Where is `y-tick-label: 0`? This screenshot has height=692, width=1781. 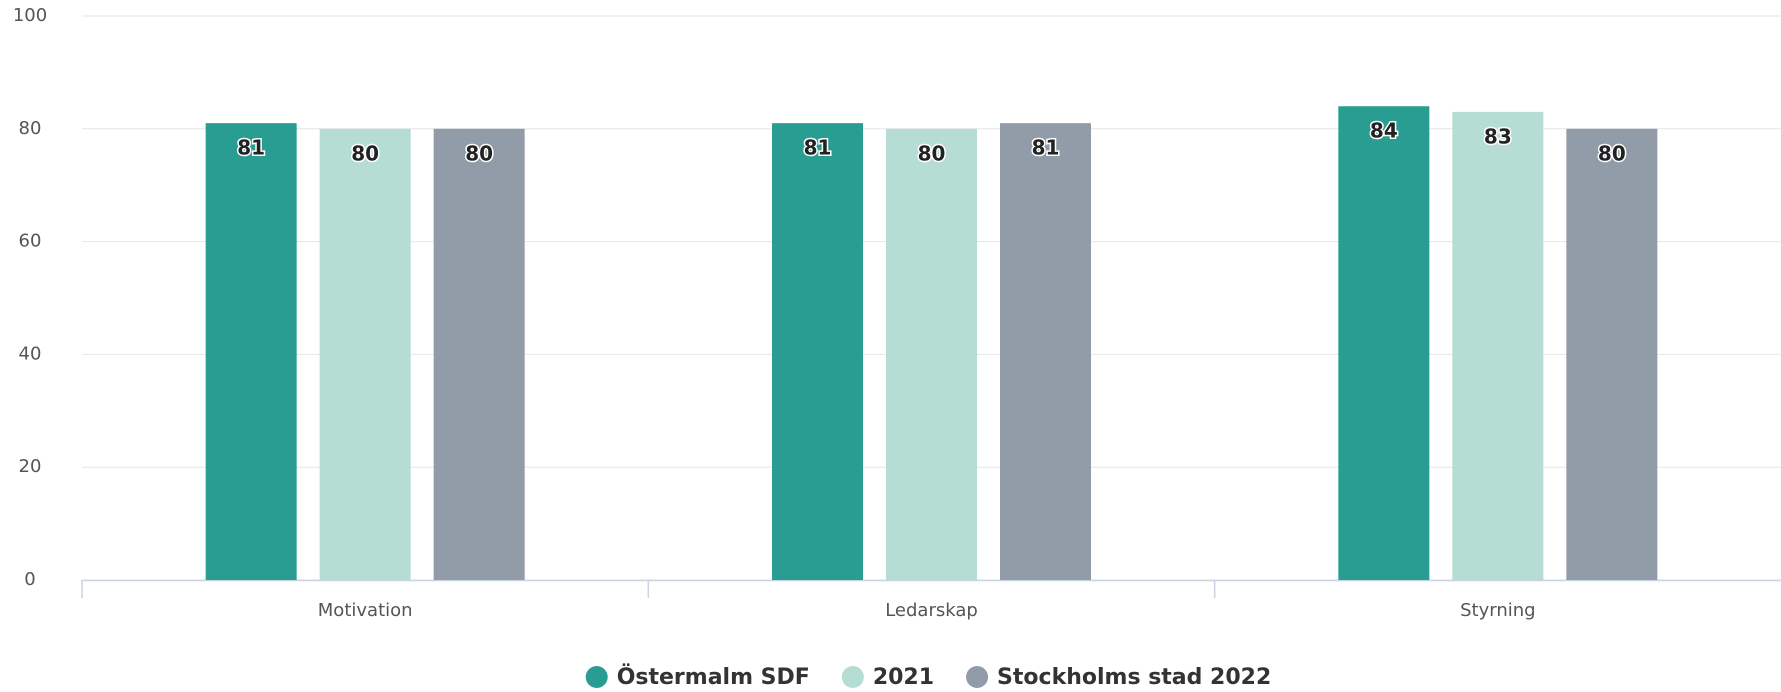
y-tick-label: 0 is located at coordinates (29, 579).